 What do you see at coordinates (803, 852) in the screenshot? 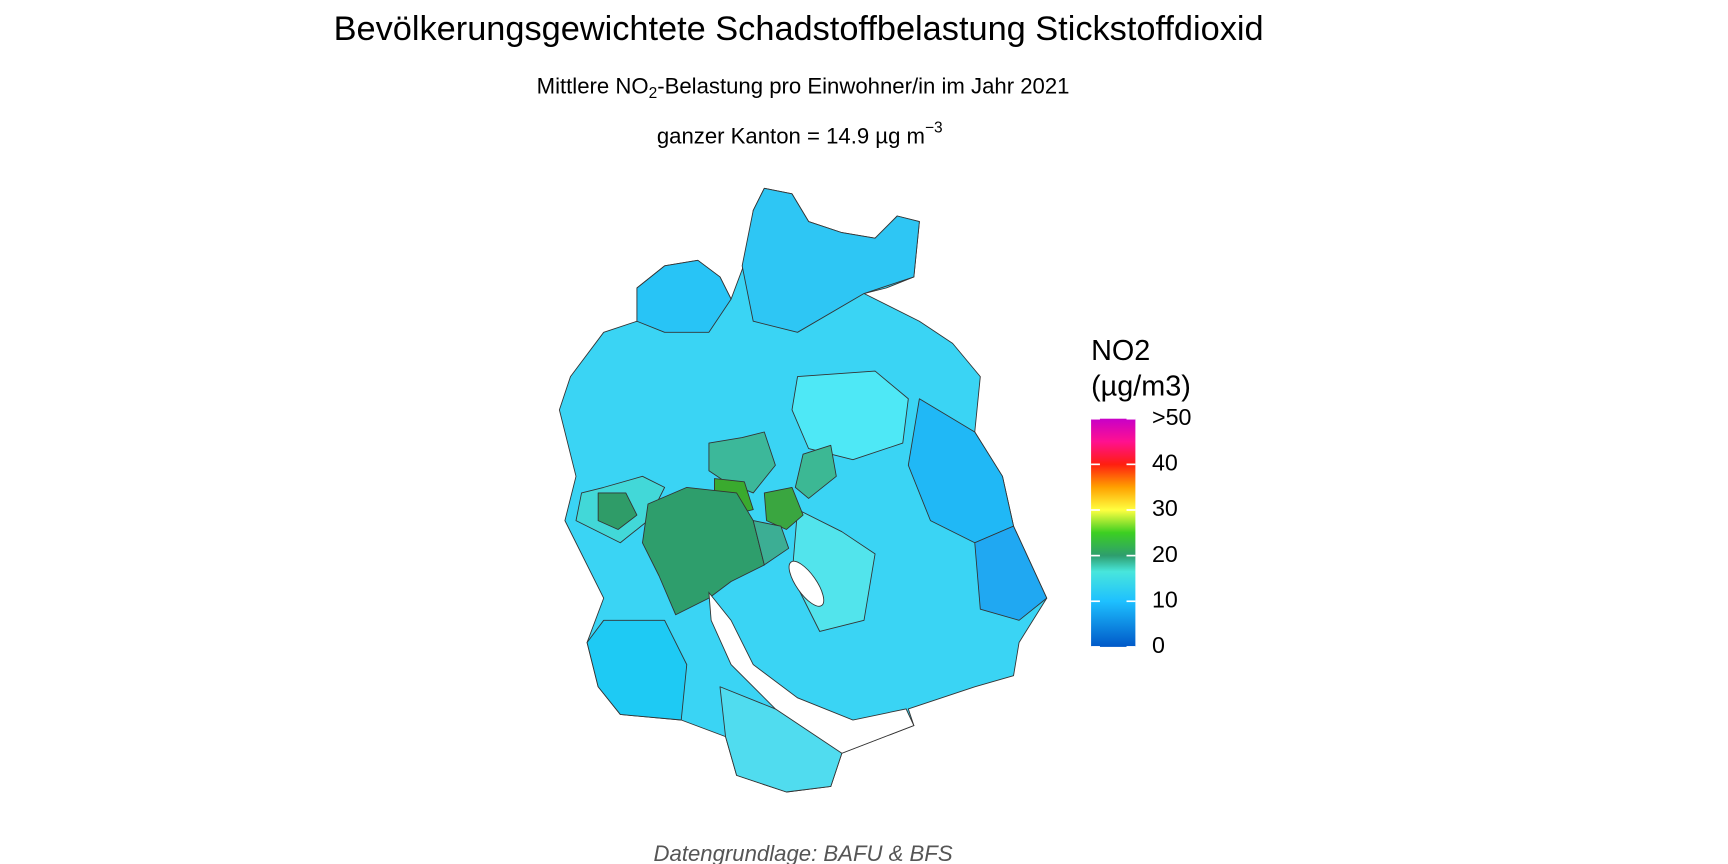
I see `caption: Datengrundlage: BAFU & BFS` at bounding box center [803, 852].